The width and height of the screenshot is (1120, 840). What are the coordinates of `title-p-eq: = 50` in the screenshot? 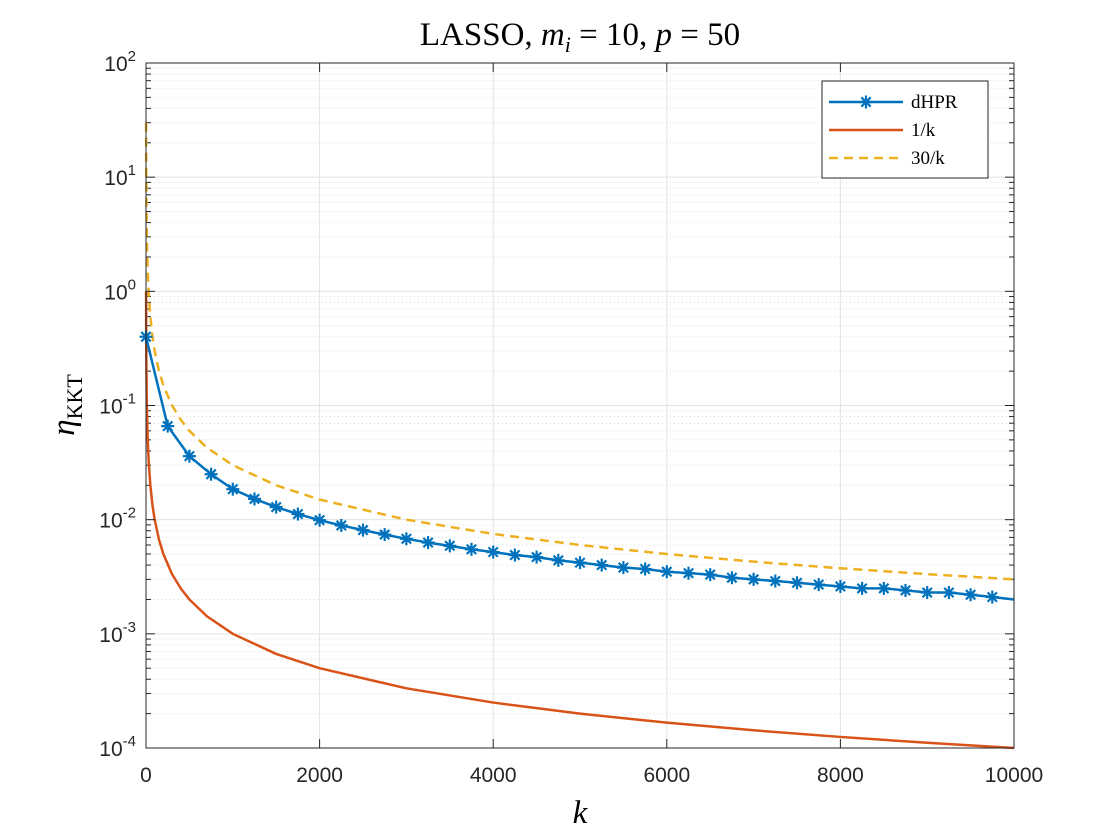 It's located at (706, 35).